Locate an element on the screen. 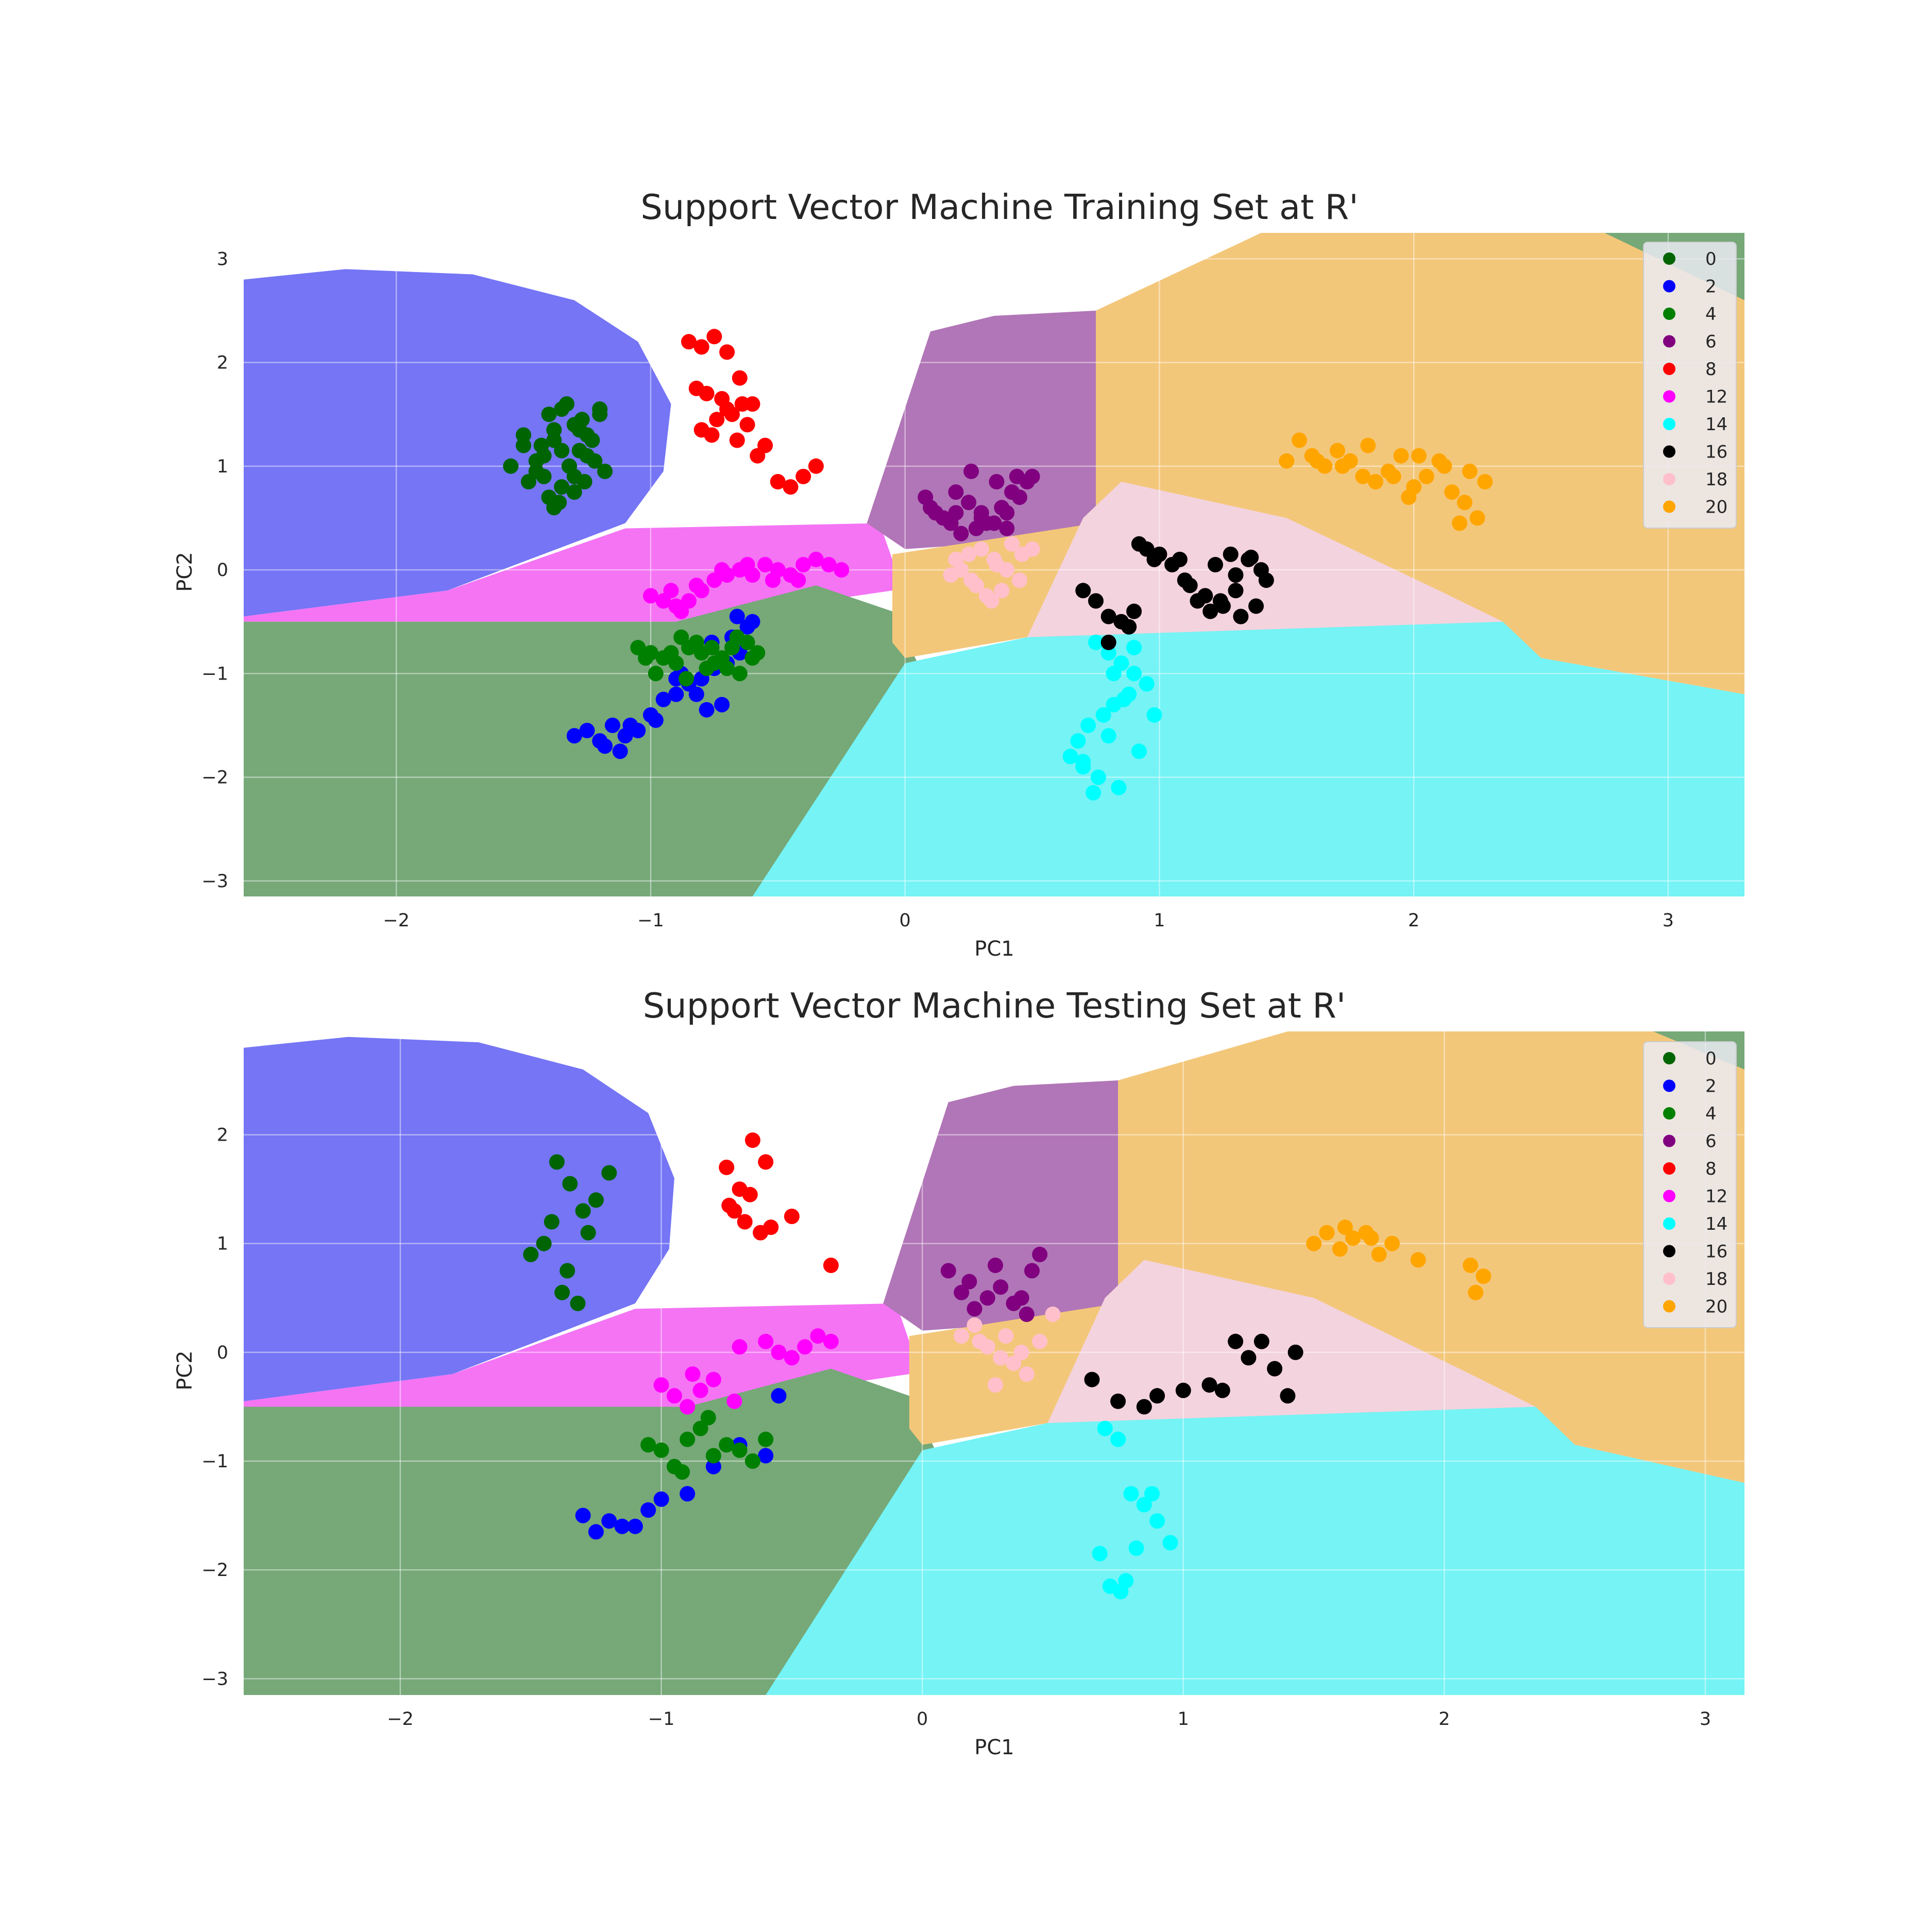 The width and height of the screenshot is (1932, 1932). legend: 0 2 4 6 8 12 14 16 18 20 is located at coordinates (1690, 1185).